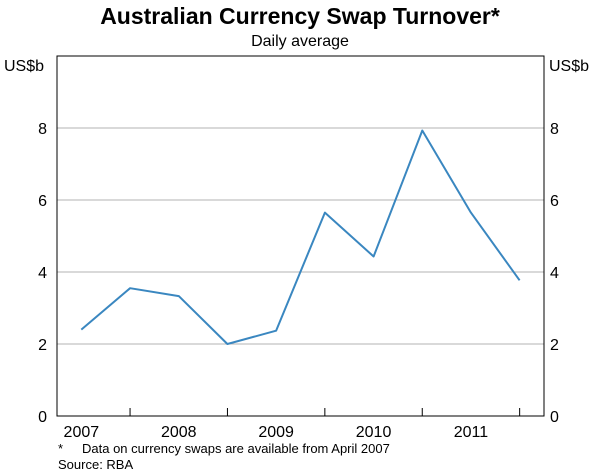 The height and width of the screenshot is (476, 600). I want to click on y-tick-label-left: 4, so click(42, 273).